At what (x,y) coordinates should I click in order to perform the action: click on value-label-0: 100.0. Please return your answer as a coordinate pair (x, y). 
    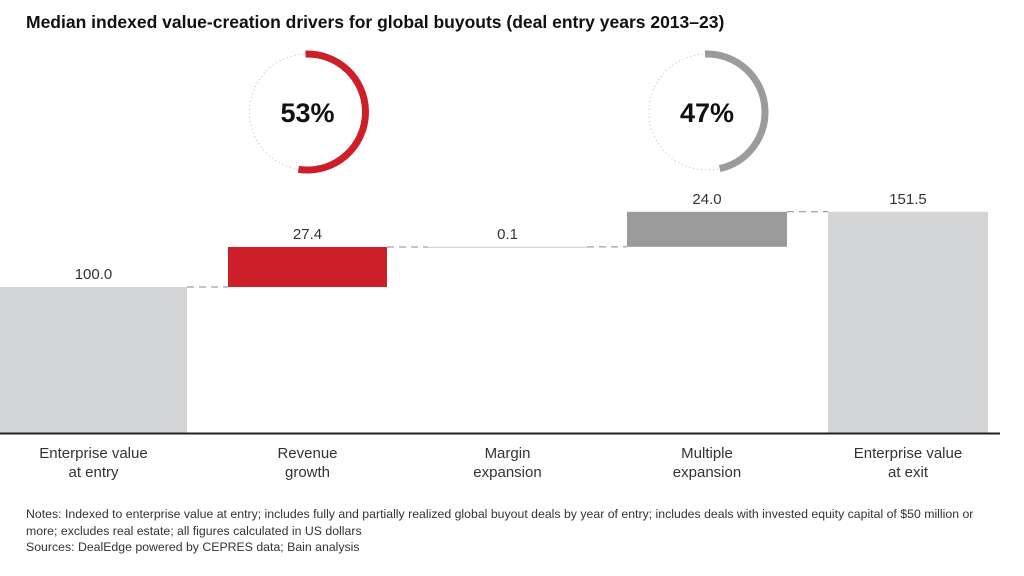
    Looking at the image, I should click on (94, 274).